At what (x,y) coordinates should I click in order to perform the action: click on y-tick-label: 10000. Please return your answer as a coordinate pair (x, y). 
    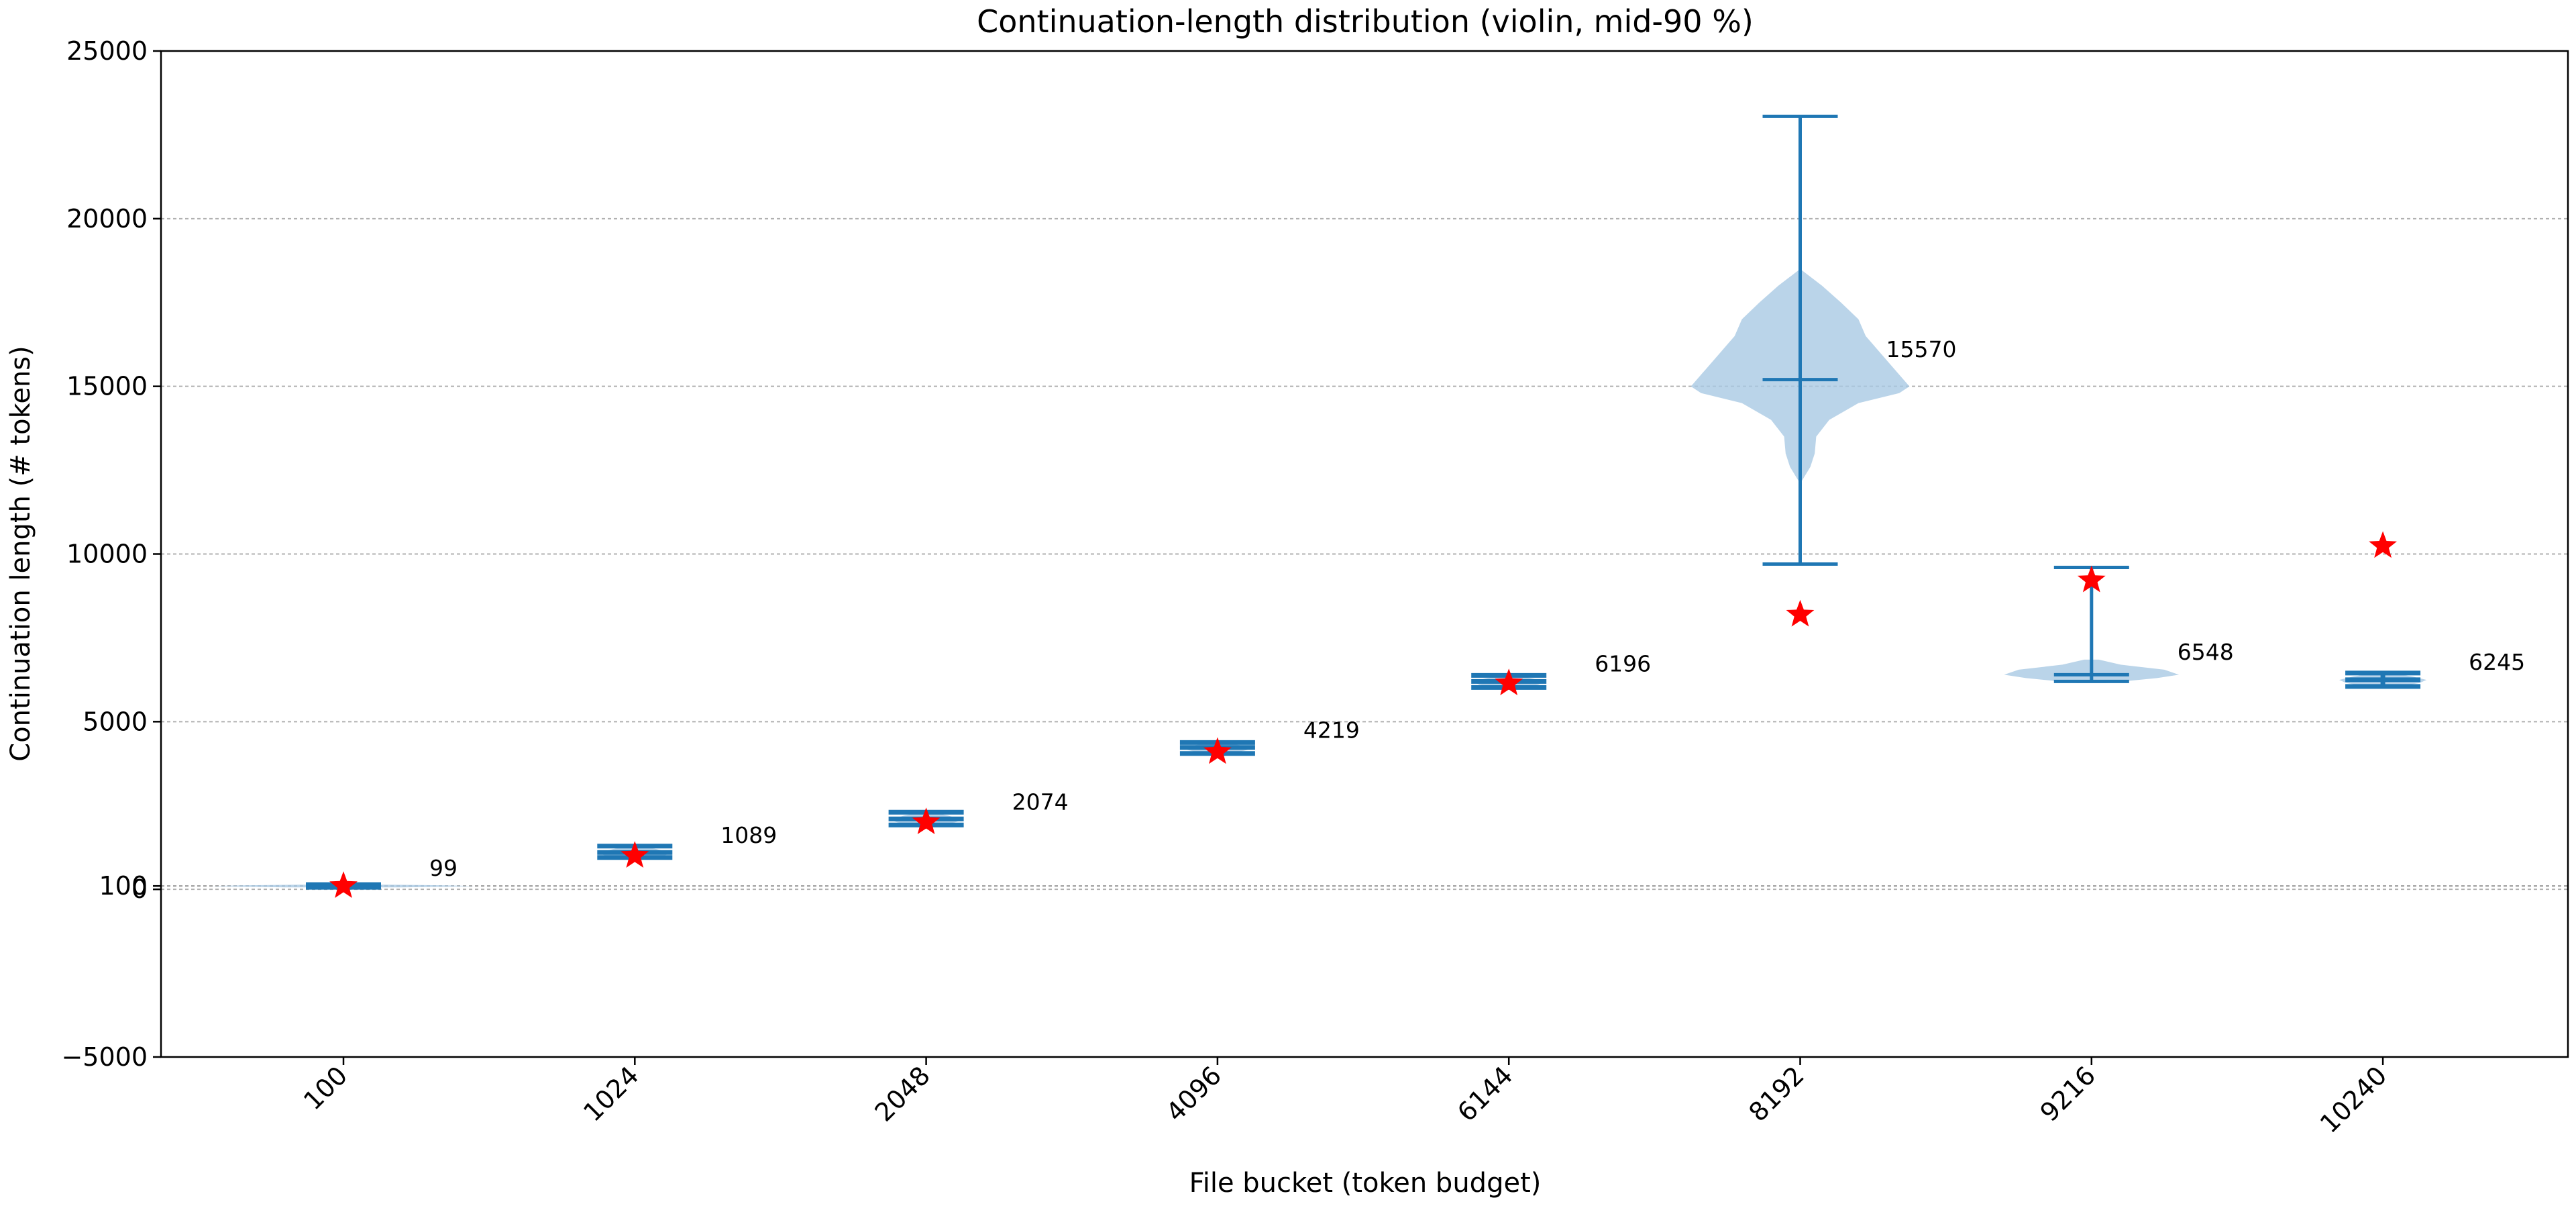
    Looking at the image, I should click on (107, 554).